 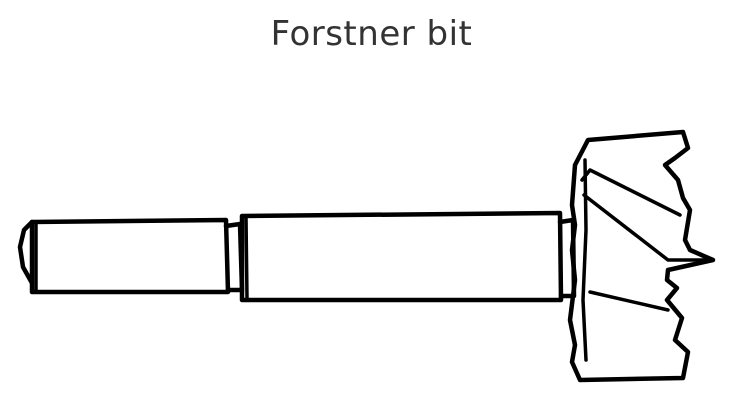 I want to click on shank-tip, so click(x=26, y=252).